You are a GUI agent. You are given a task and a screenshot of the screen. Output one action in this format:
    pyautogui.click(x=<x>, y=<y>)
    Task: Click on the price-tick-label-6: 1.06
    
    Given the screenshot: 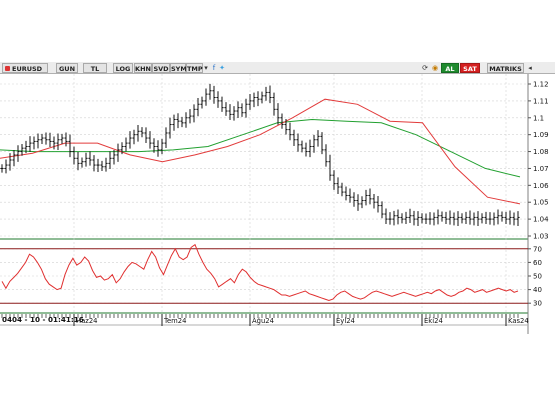 What is the action you would take?
    pyautogui.click(x=541, y=186)
    